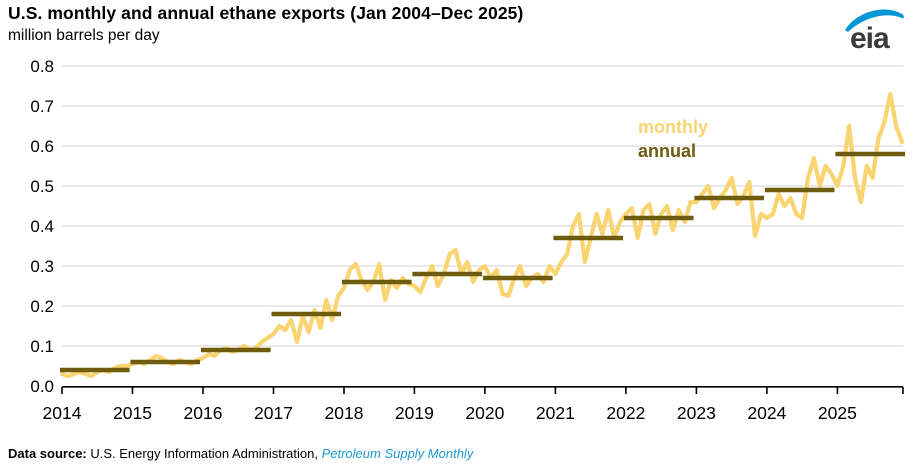 This screenshot has height=476, width=921. Describe the element at coordinates (673, 127) in the screenshot. I see `legend-monthly-label: monthly` at that location.